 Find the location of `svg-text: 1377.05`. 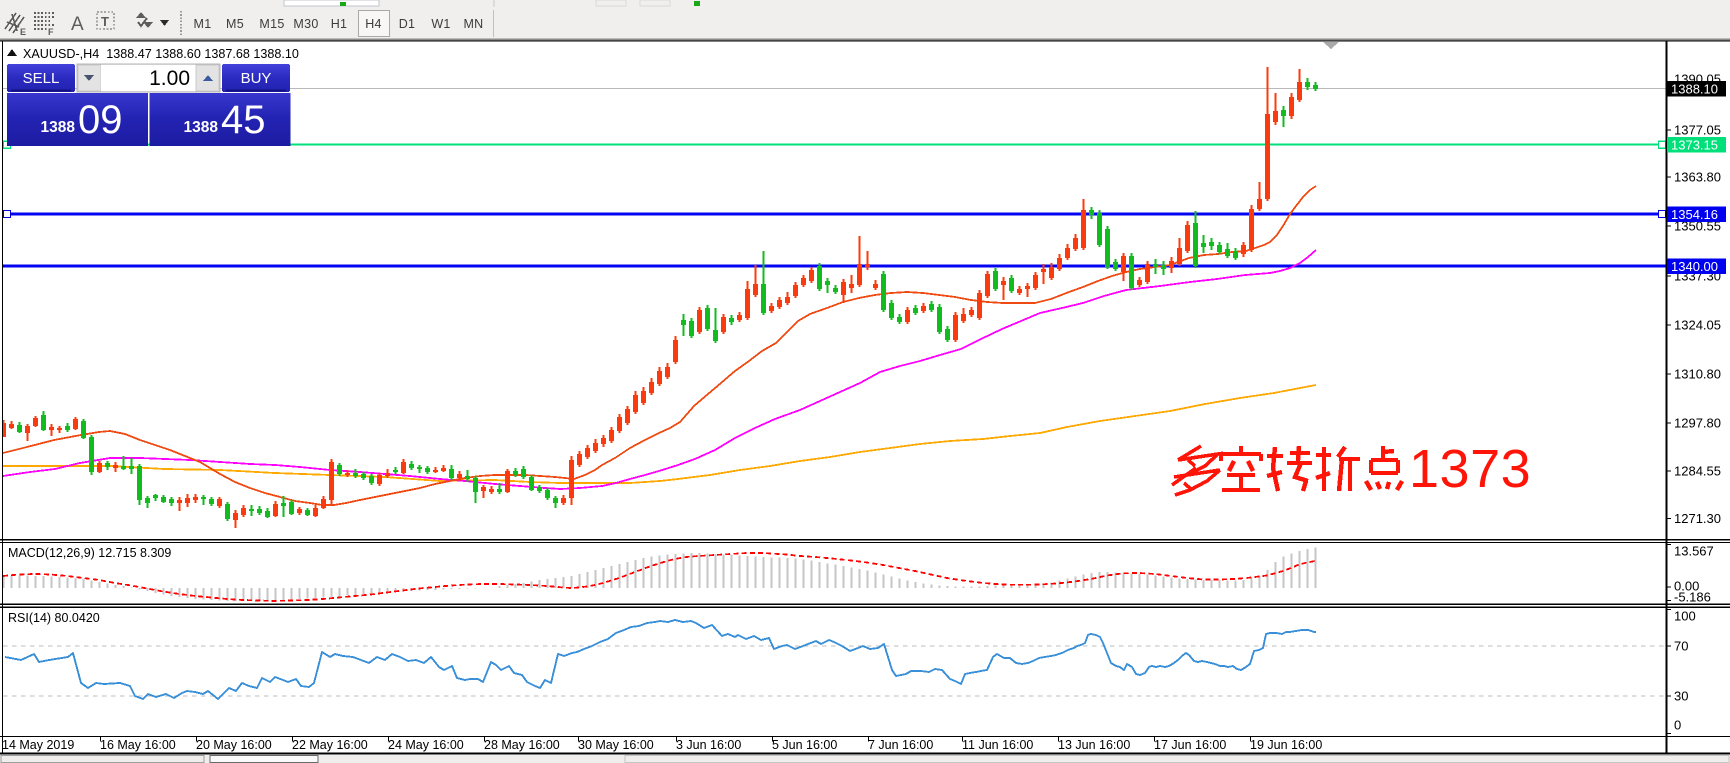

svg-text: 1377.05 is located at coordinates (1697, 130).